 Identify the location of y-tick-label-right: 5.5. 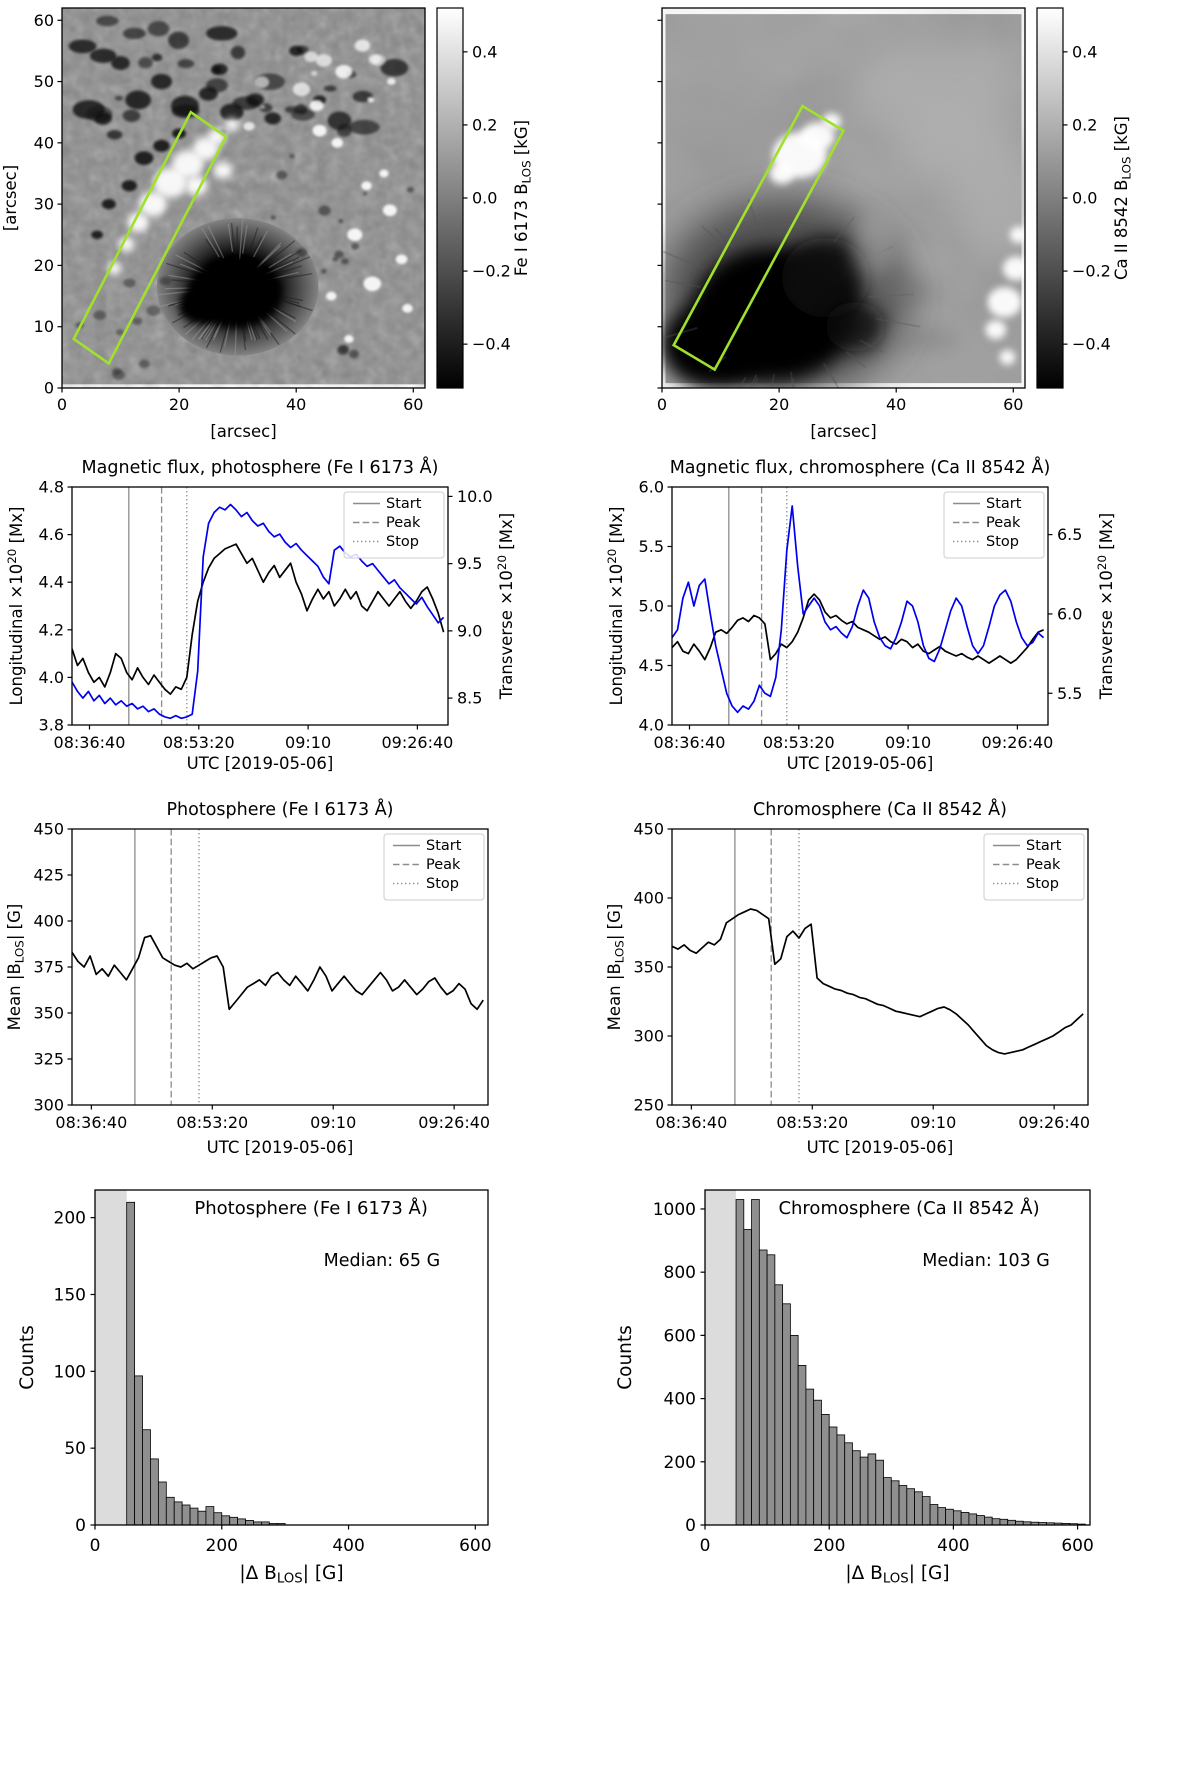
(1069, 693).